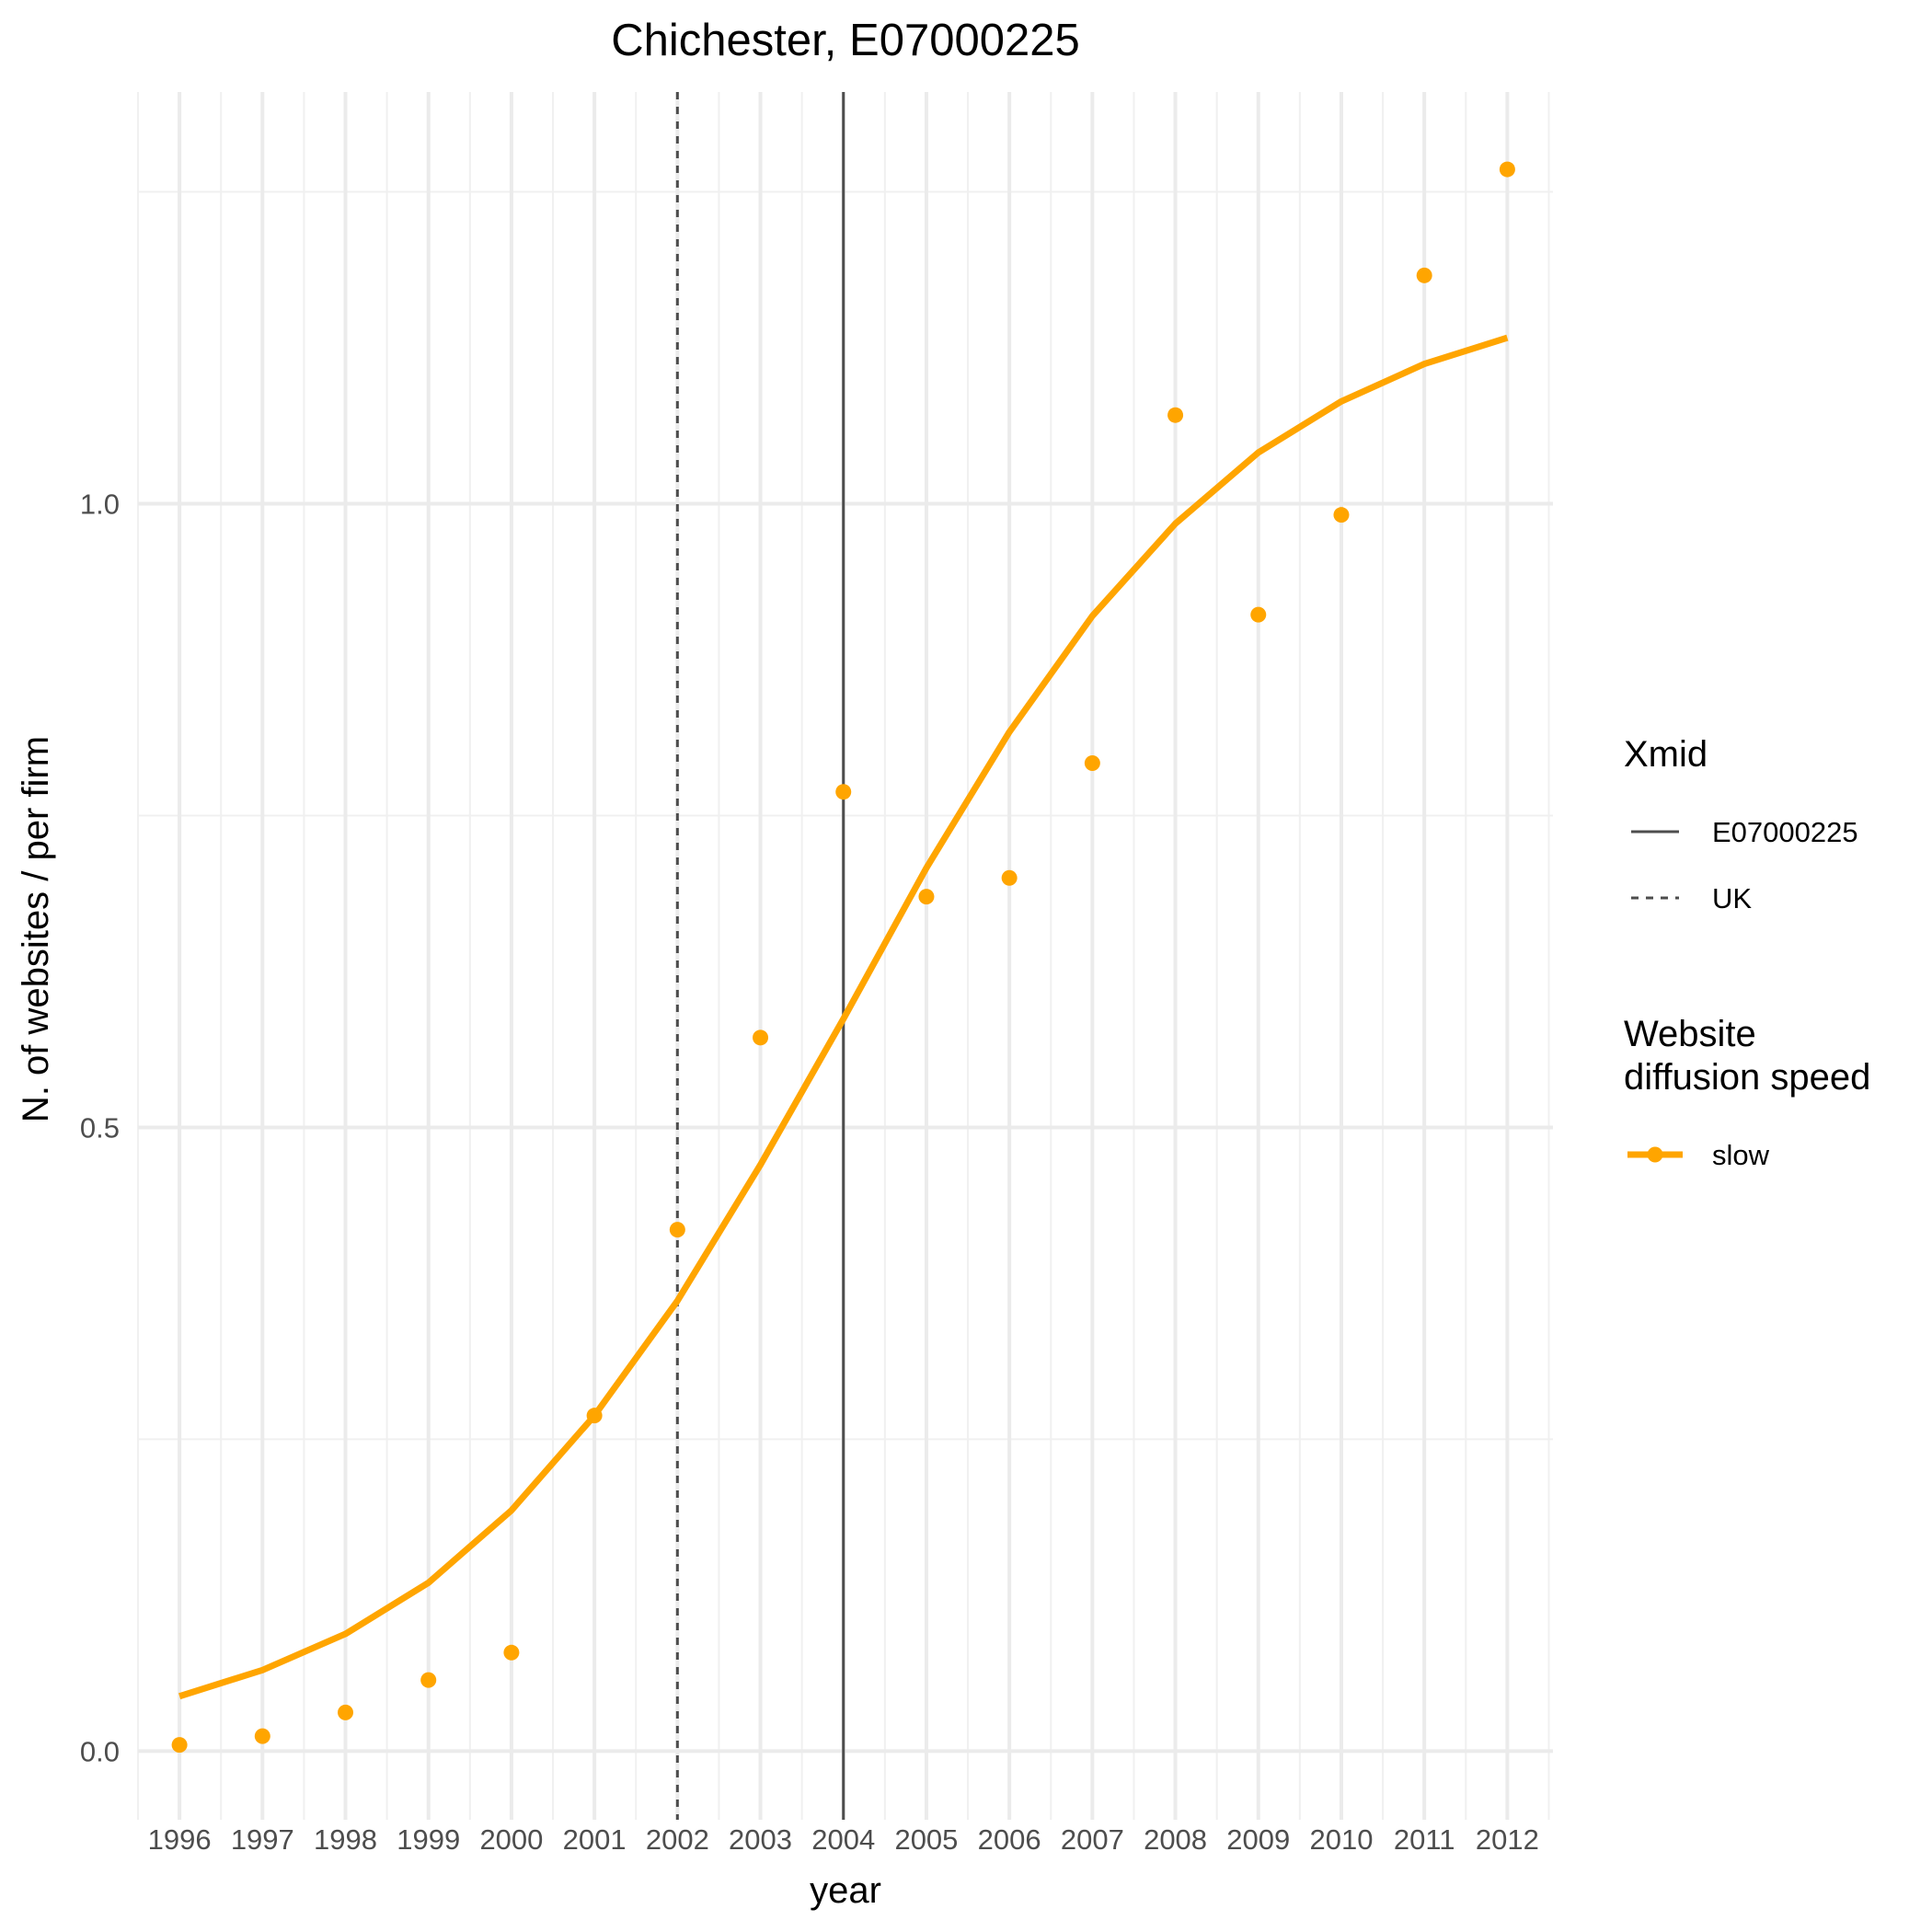 This screenshot has height=1932, width=1932. What do you see at coordinates (1666, 754) in the screenshot?
I see `legend-title: Xmid` at bounding box center [1666, 754].